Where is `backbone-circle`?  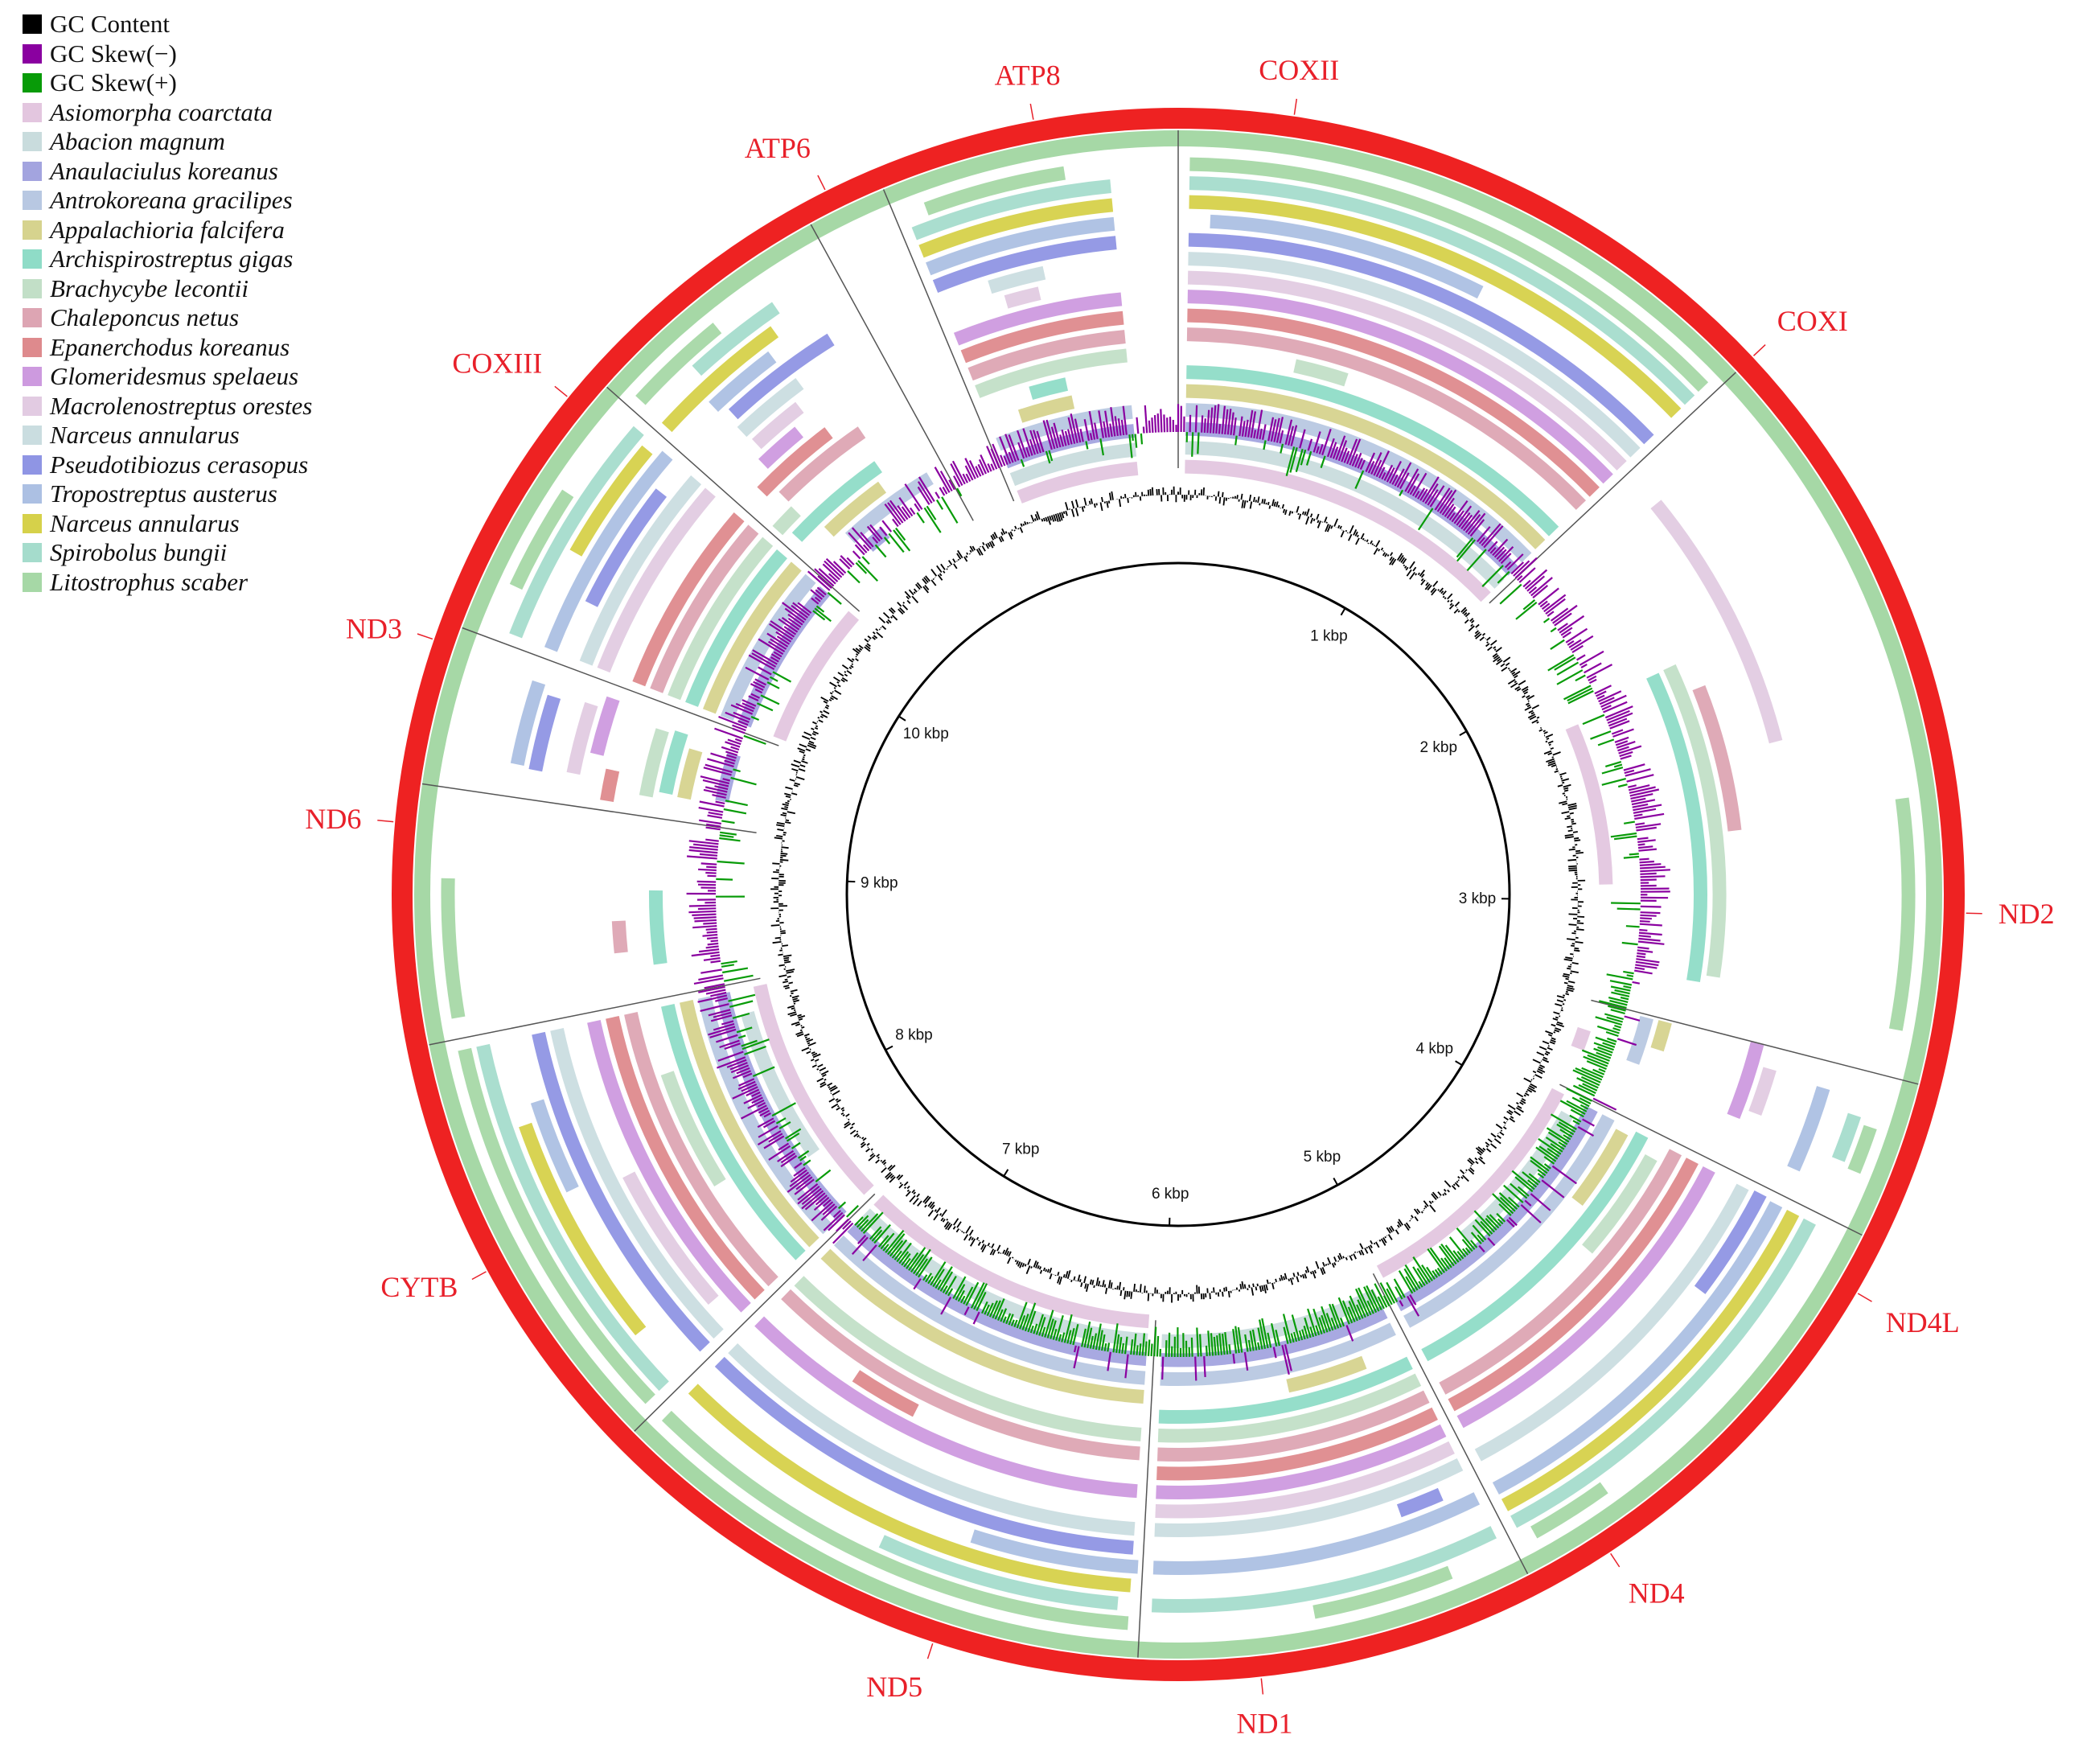 backbone-circle is located at coordinates (1178, 894).